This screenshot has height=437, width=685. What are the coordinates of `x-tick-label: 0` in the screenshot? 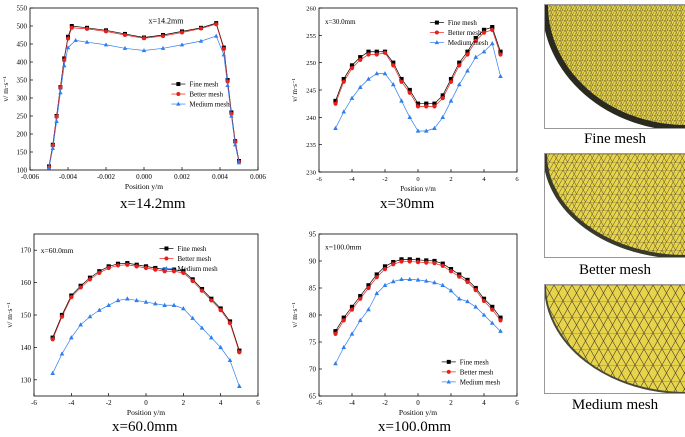 It's located at (418, 403).